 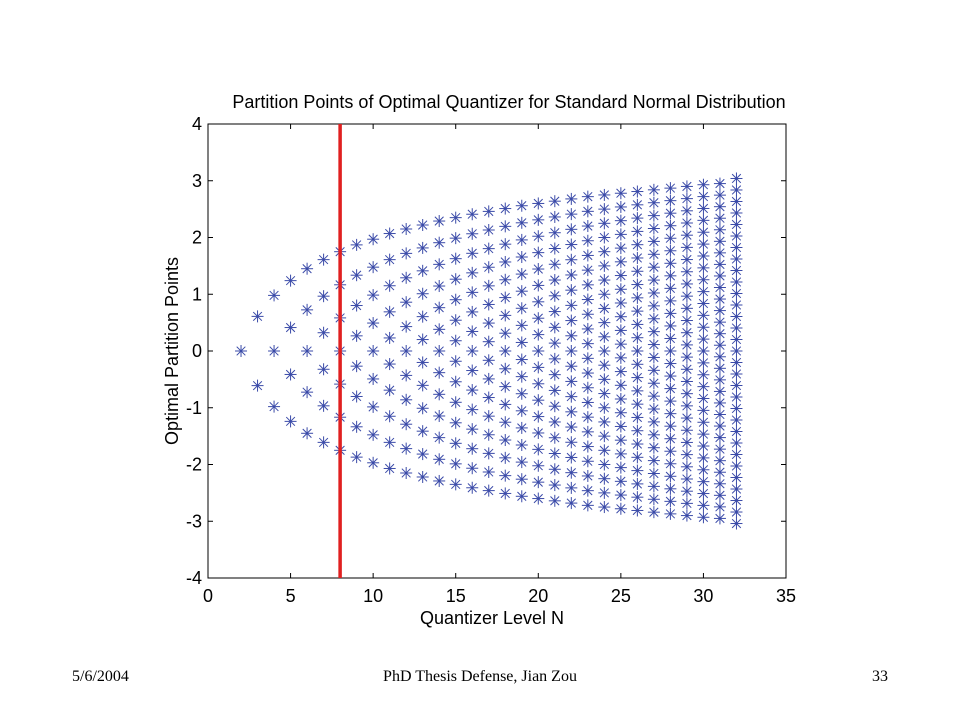 I want to click on y-tick-label: 0, so click(x=197, y=351).